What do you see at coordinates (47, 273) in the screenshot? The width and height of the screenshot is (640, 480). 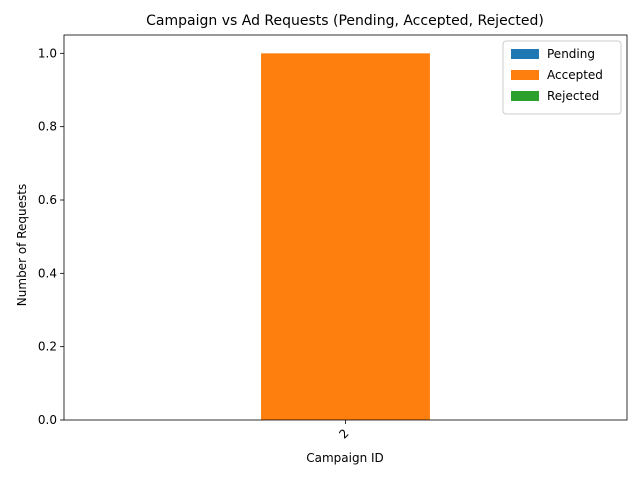 I see `y-tick-label: 0.4` at bounding box center [47, 273].